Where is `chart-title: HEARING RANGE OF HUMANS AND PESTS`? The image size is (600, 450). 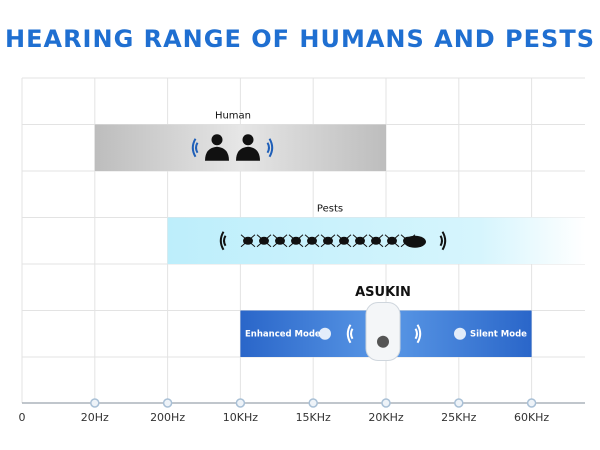
chart-title: HEARING RANGE OF HUMANS AND PESTS is located at coordinates (300, 39).